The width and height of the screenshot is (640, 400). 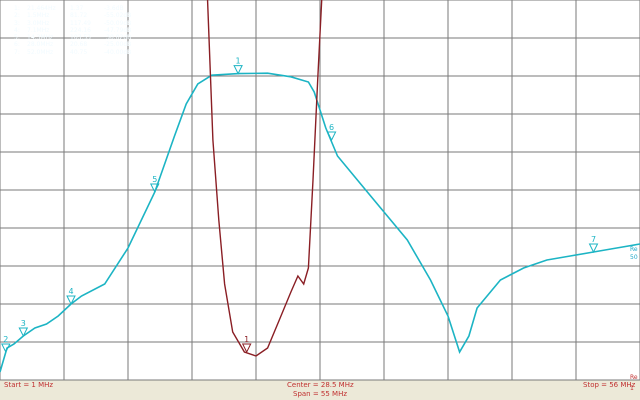 What do you see at coordinates (118, 23) in the screenshot?
I see `marker-db: -50.09dB` at bounding box center [118, 23].